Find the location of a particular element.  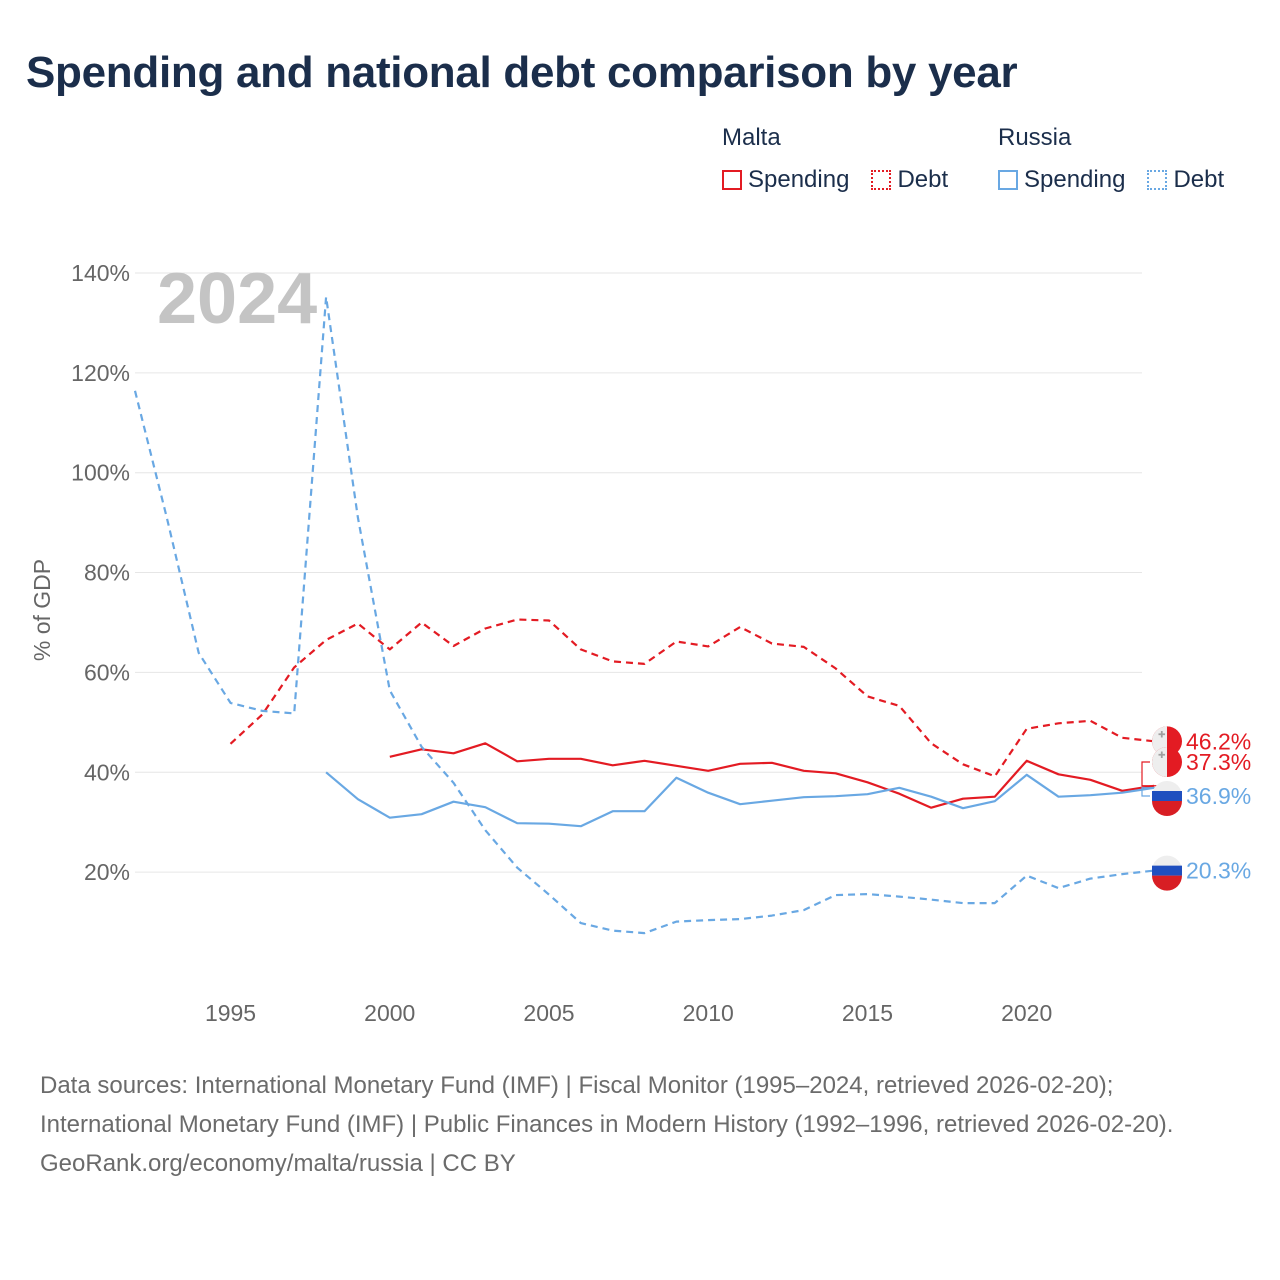

y-tick-label: 60% is located at coordinates (107, 672).